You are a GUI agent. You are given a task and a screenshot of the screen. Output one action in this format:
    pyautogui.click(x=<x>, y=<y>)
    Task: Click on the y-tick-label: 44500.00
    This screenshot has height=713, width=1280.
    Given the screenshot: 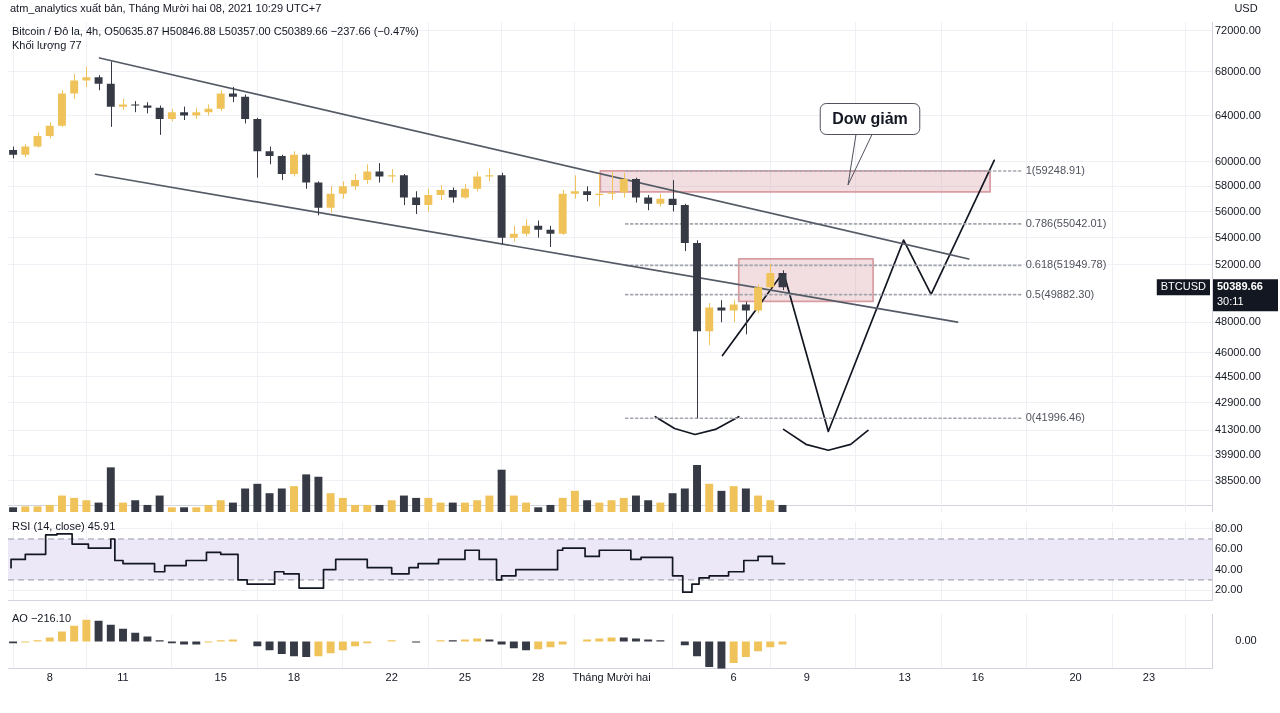 What is the action you would take?
    pyautogui.click(x=1238, y=375)
    